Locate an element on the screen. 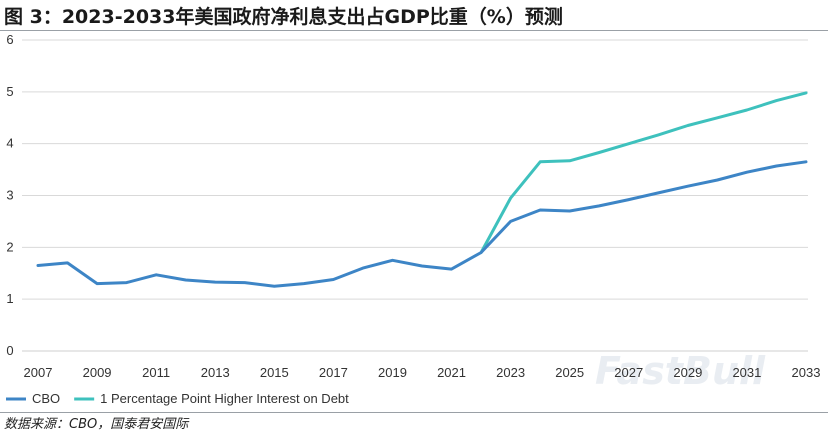 The height and width of the screenshot is (432, 828). legend-label-0: CBO is located at coordinates (46, 398).